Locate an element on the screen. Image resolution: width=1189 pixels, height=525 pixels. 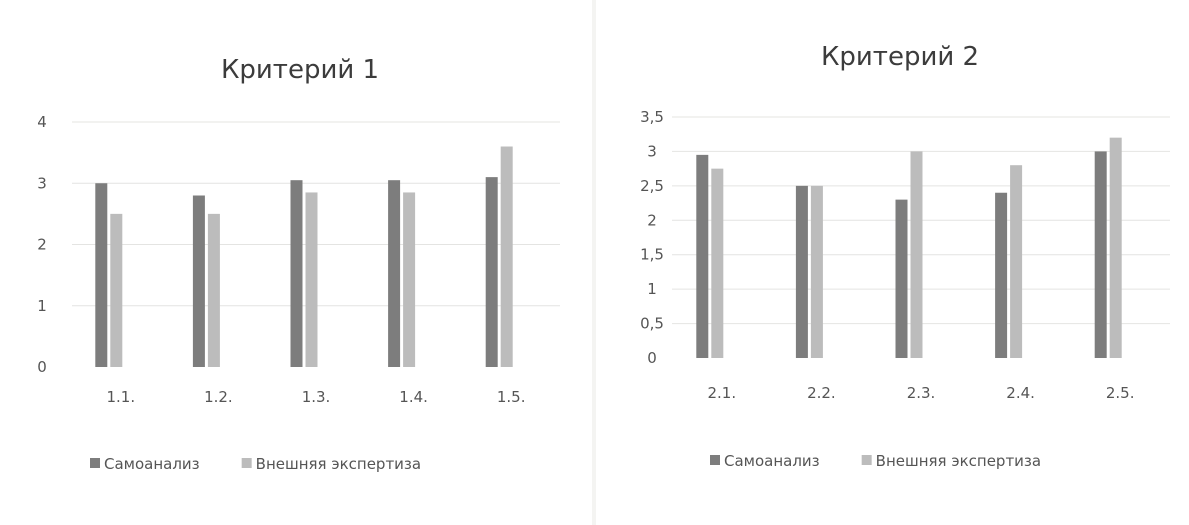
y-tick-label: 0,5 is located at coordinates (652, 324).